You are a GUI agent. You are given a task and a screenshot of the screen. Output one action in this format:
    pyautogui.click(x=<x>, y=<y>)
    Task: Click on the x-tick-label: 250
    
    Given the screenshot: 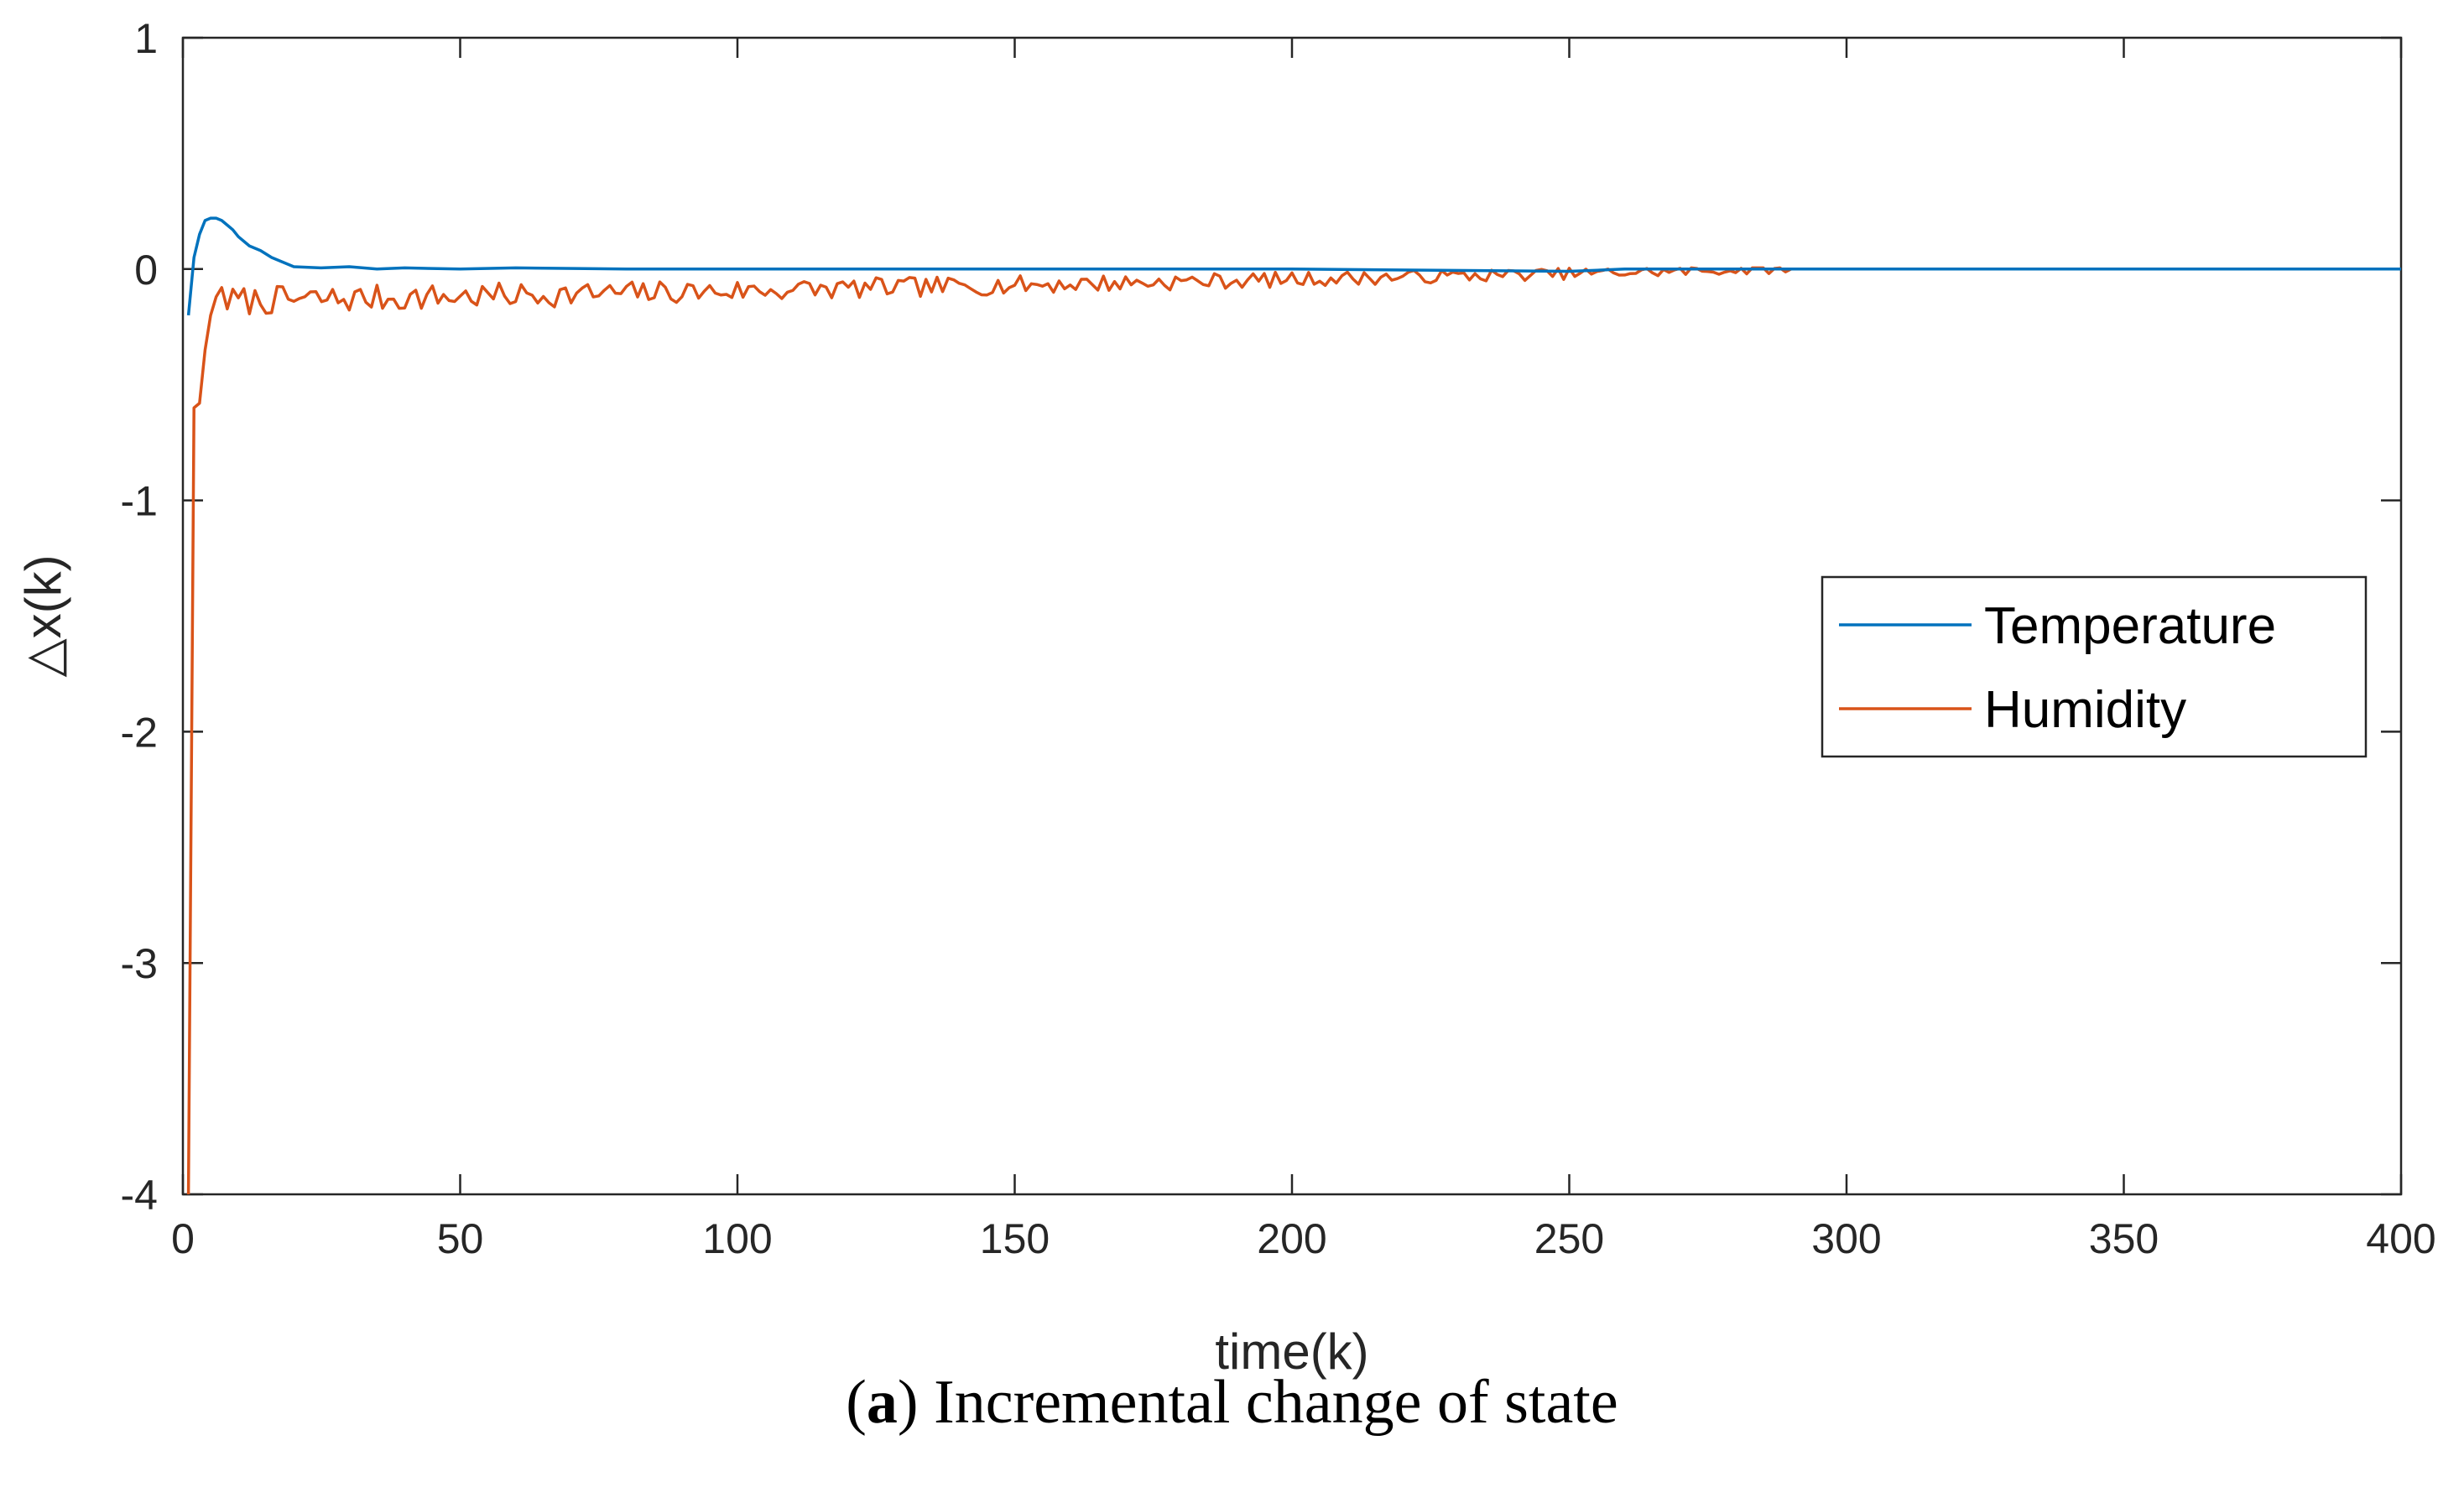 What is the action you would take?
    pyautogui.click(x=1569, y=1238)
    